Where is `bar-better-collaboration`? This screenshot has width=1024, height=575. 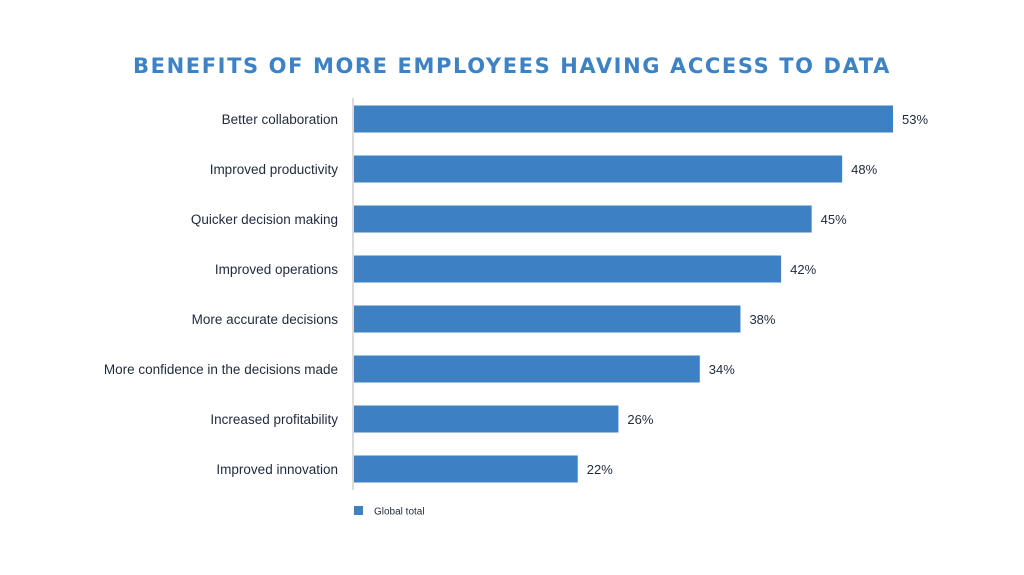
bar-better-collaboration is located at coordinates (623, 119).